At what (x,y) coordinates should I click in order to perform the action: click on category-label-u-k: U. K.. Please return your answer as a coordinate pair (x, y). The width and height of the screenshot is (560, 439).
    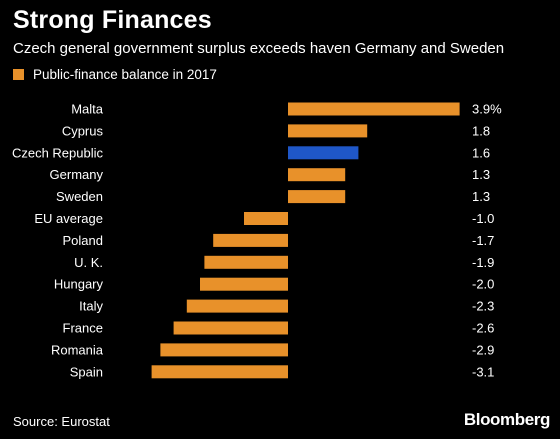
    Looking at the image, I should click on (88, 262).